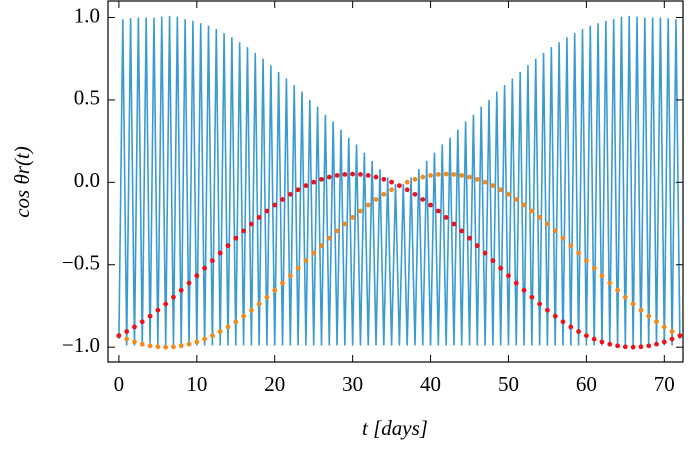  Describe the element at coordinates (81, 263) in the screenshot. I see `y-tick-label: −0.5` at that location.